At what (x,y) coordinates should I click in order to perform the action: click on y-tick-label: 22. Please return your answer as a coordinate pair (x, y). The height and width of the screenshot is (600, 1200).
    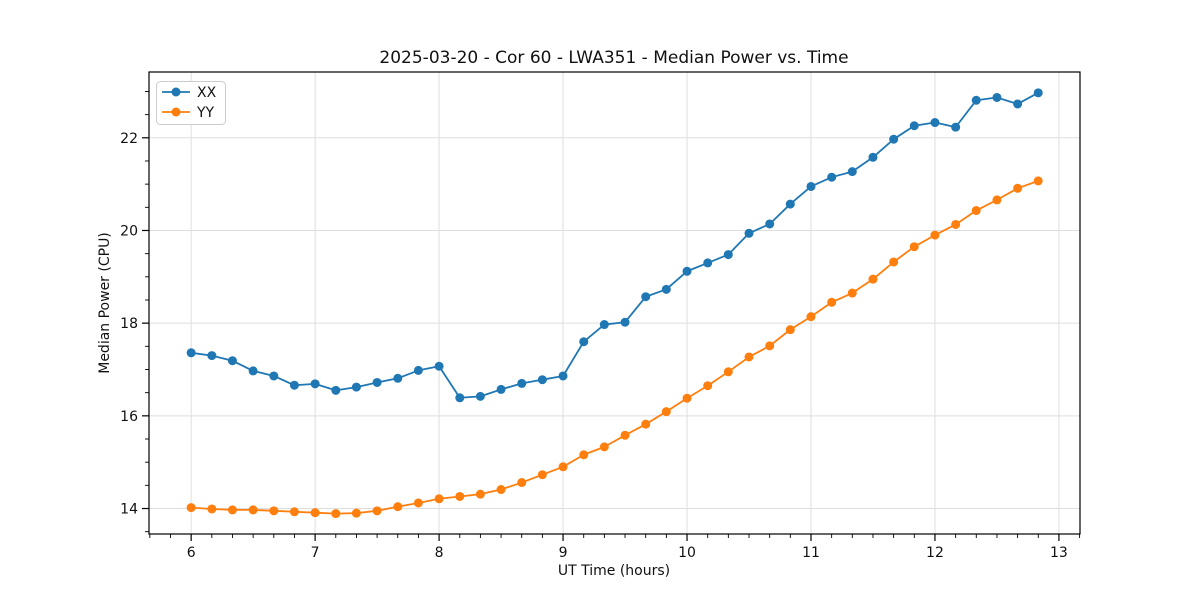
    Looking at the image, I should click on (129, 139).